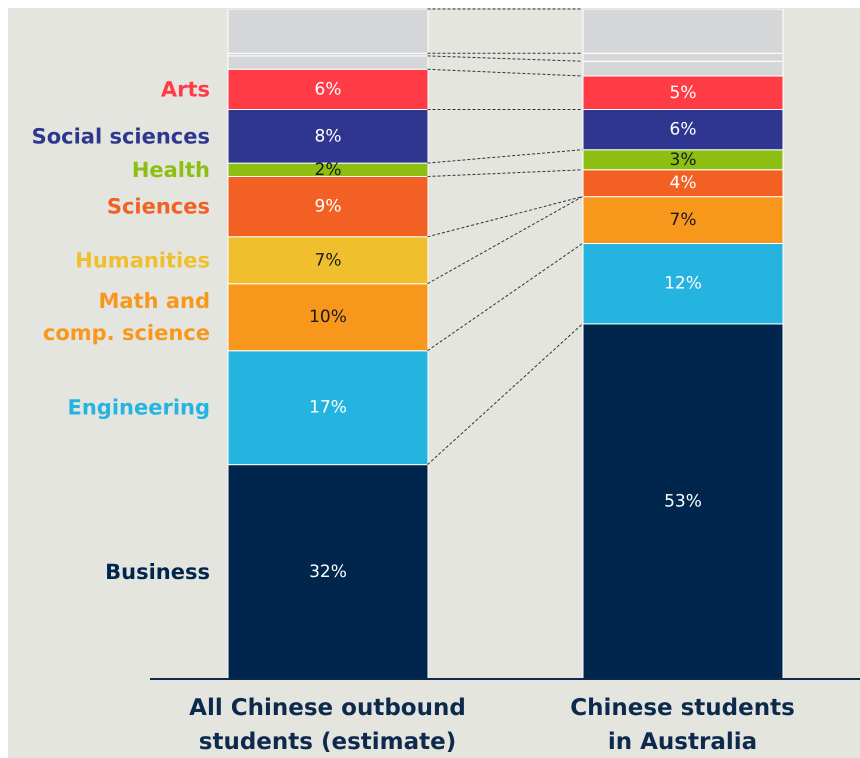 The width and height of the screenshot is (860, 758). I want to click on series-label: Engineering, so click(139, 408).